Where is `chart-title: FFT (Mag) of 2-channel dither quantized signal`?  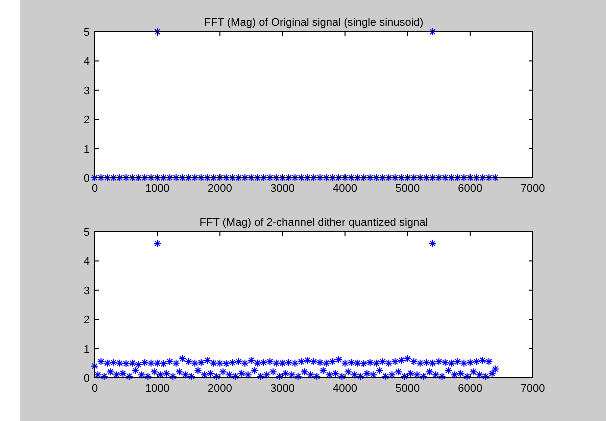
chart-title: FFT (Mag) of 2-channel dither quantized signal is located at coordinates (314, 223).